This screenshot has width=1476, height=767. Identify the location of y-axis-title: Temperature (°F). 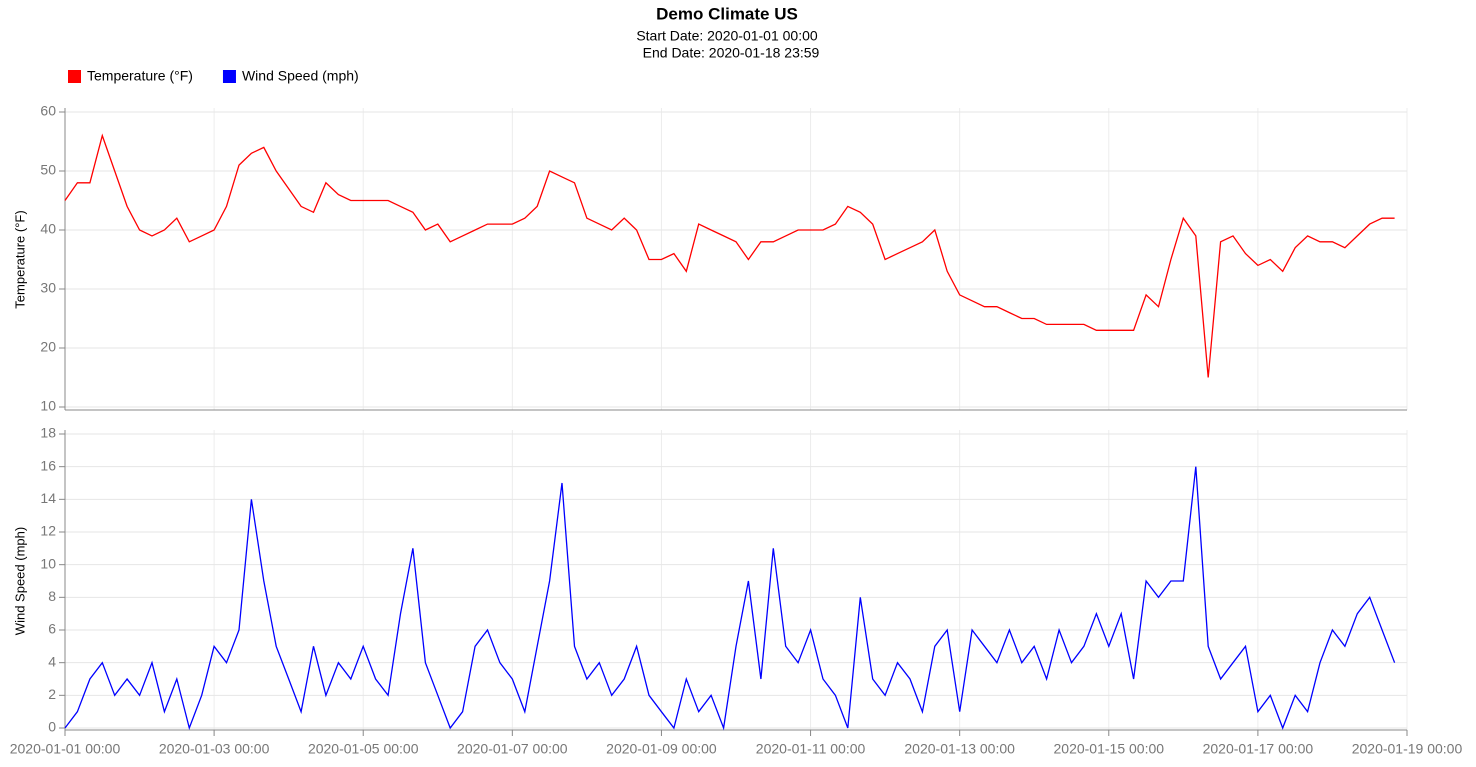
(19, 259).